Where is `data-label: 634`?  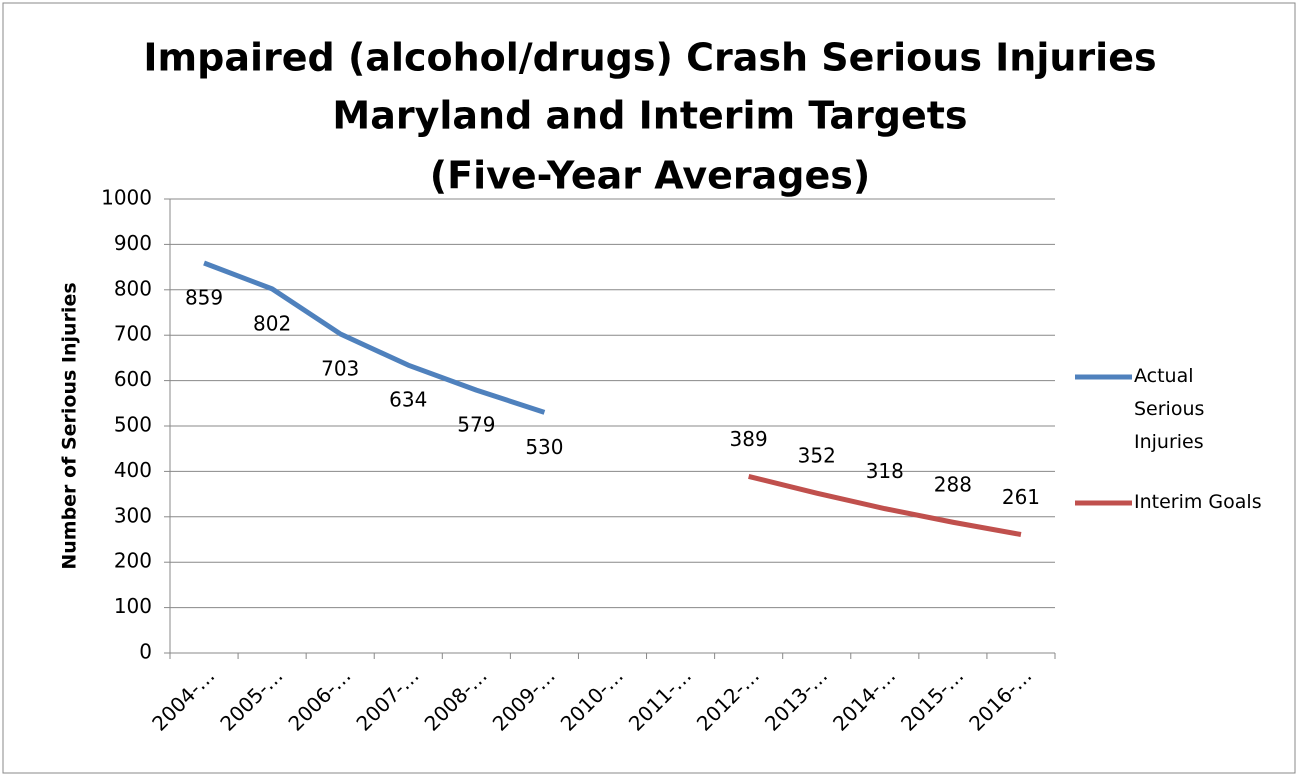
data-label: 634 is located at coordinates (408, 400).